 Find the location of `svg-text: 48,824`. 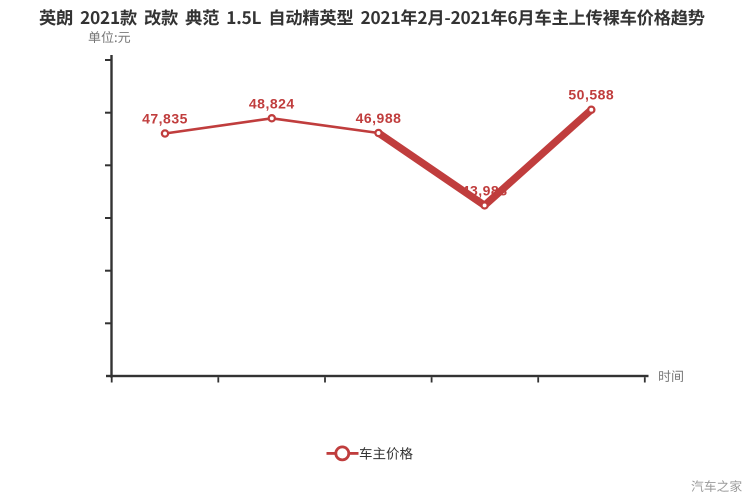

svg-text: 48,824 is located at coordinates (272, 103).